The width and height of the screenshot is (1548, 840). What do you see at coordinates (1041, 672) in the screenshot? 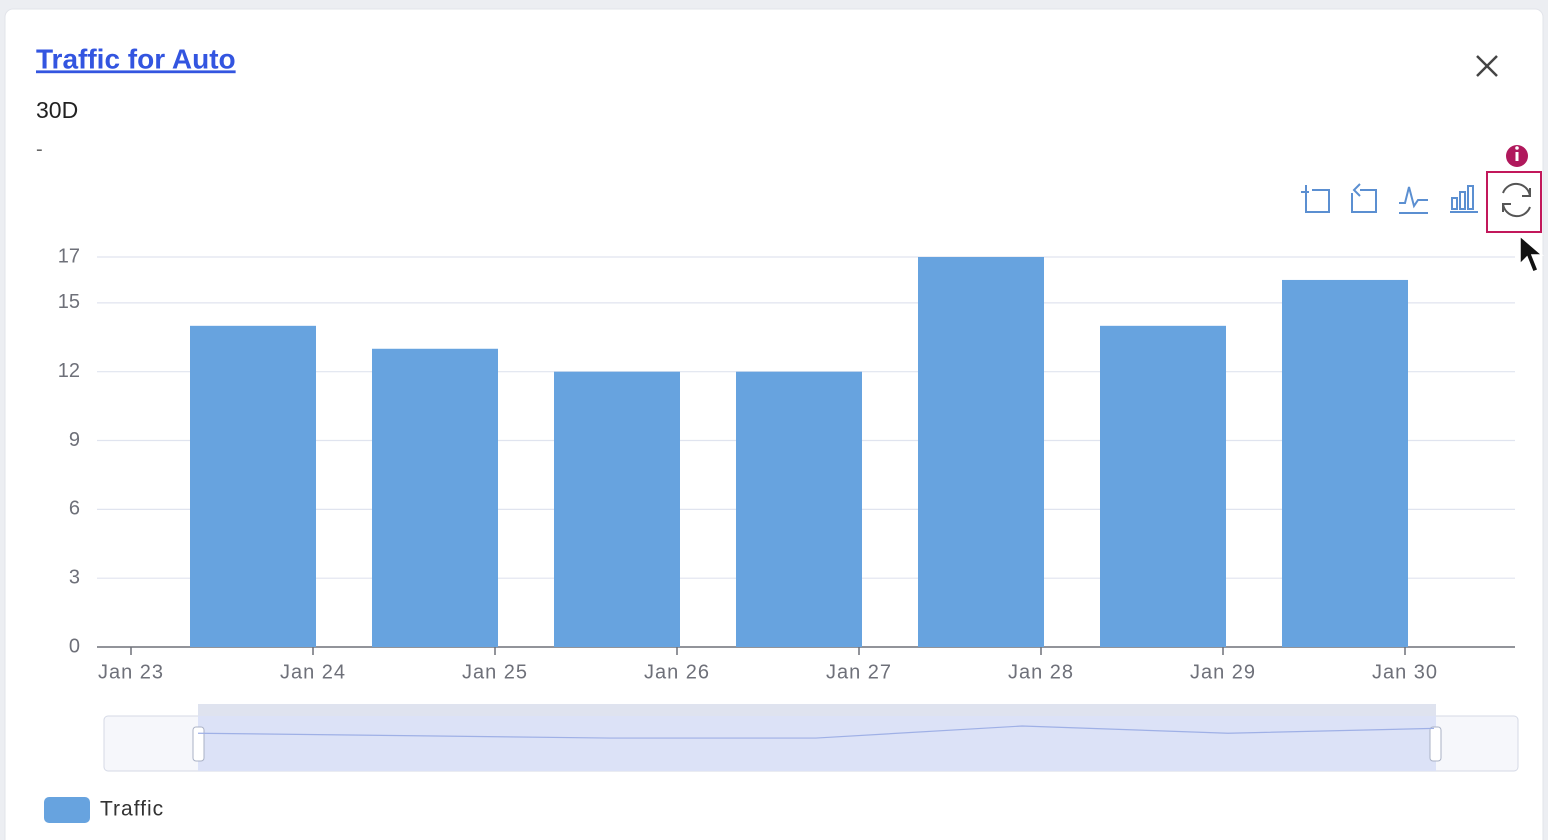
I see `x-tick-label: Jan 28` at bounding box center [1041, 672].